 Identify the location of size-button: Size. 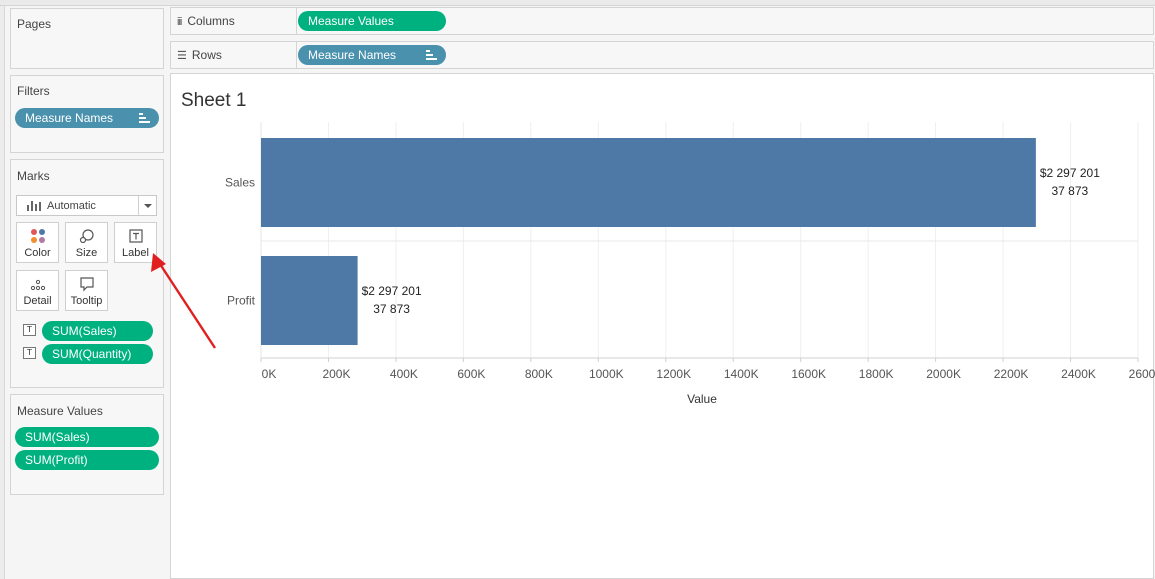
(86, 242).